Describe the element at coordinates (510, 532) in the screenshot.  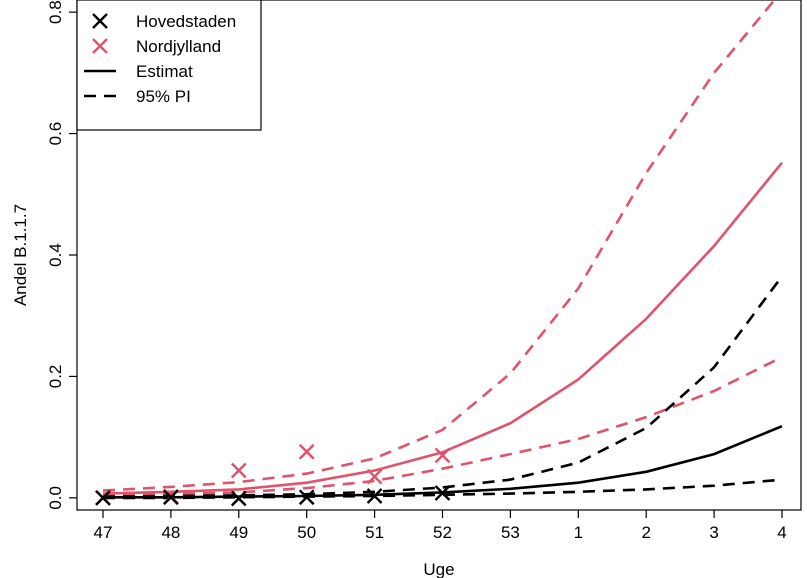
I see `x-tick-label: 53` at that location.